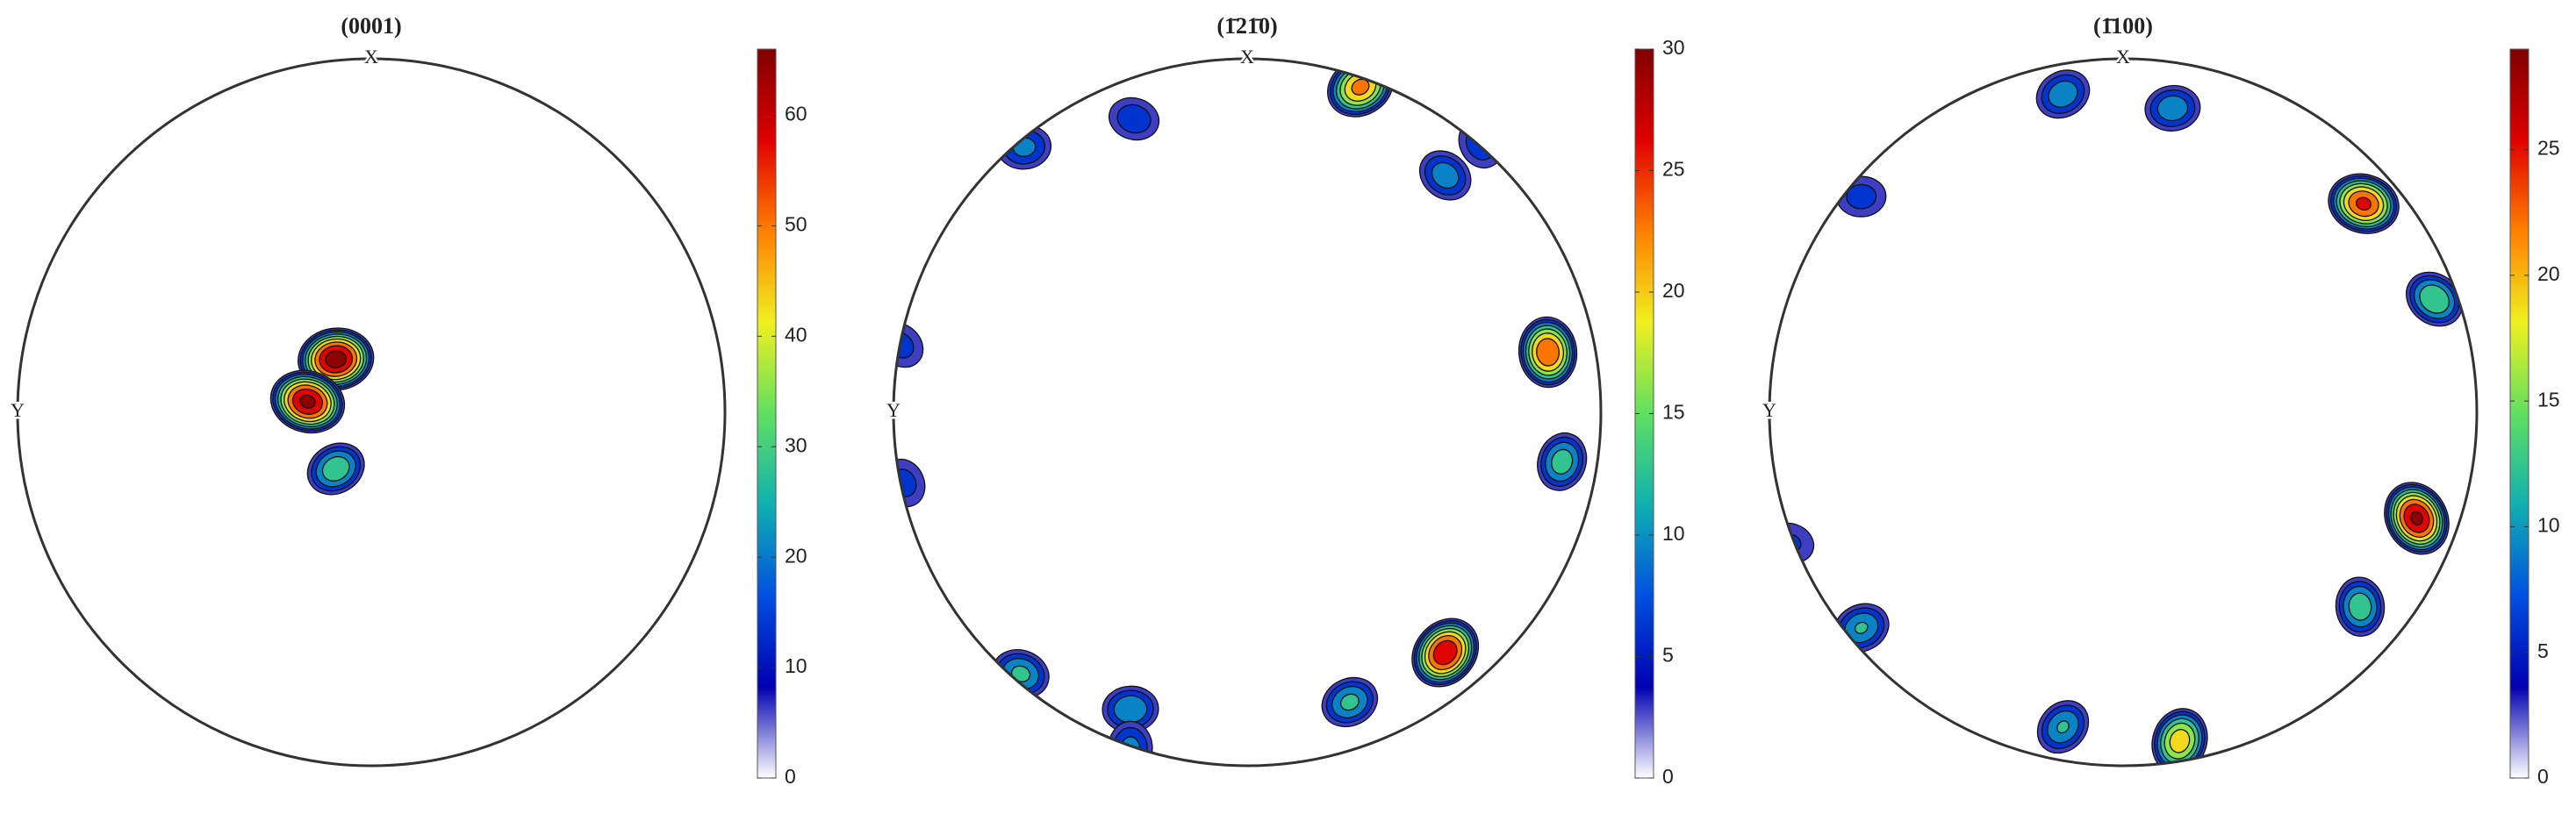  What do you see at coordinates (371, 26) in the screenshot?
I see `panel-title: (0001)` at bounding box center [371, 26].